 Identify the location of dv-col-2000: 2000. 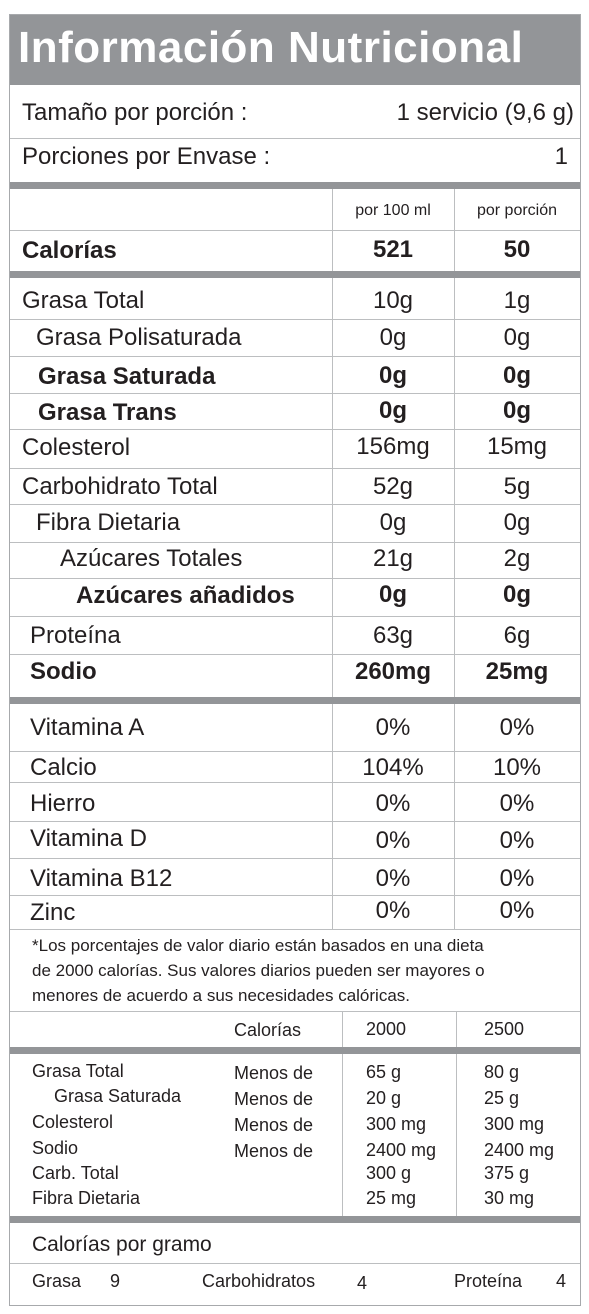
(386, 1029).